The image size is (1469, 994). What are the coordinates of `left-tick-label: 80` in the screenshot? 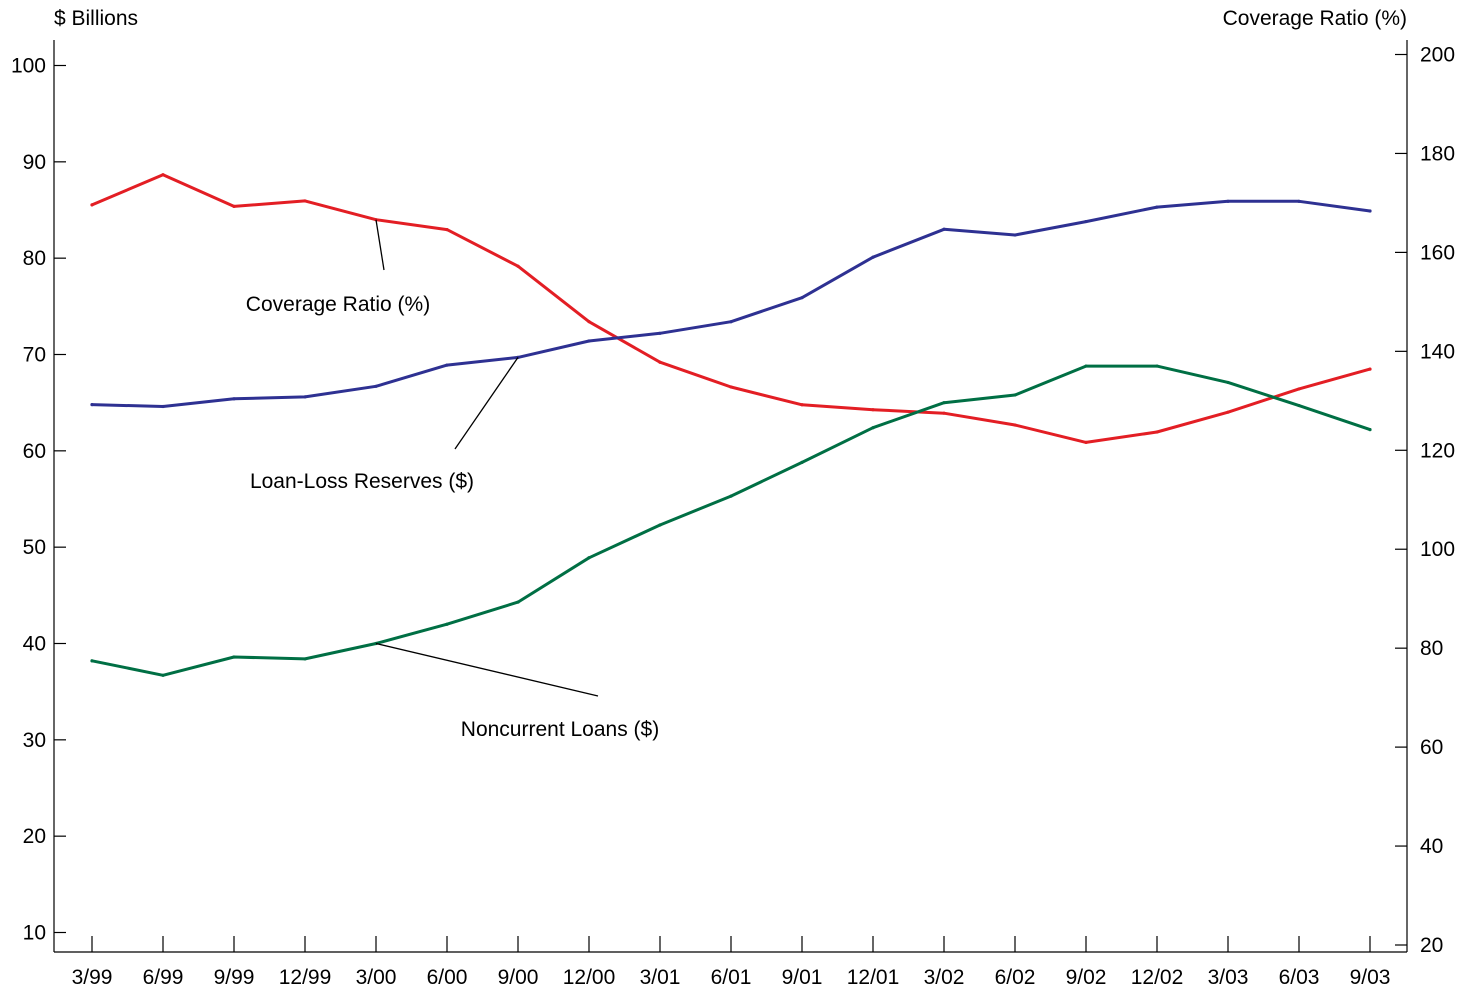 It's located at (34, 258).